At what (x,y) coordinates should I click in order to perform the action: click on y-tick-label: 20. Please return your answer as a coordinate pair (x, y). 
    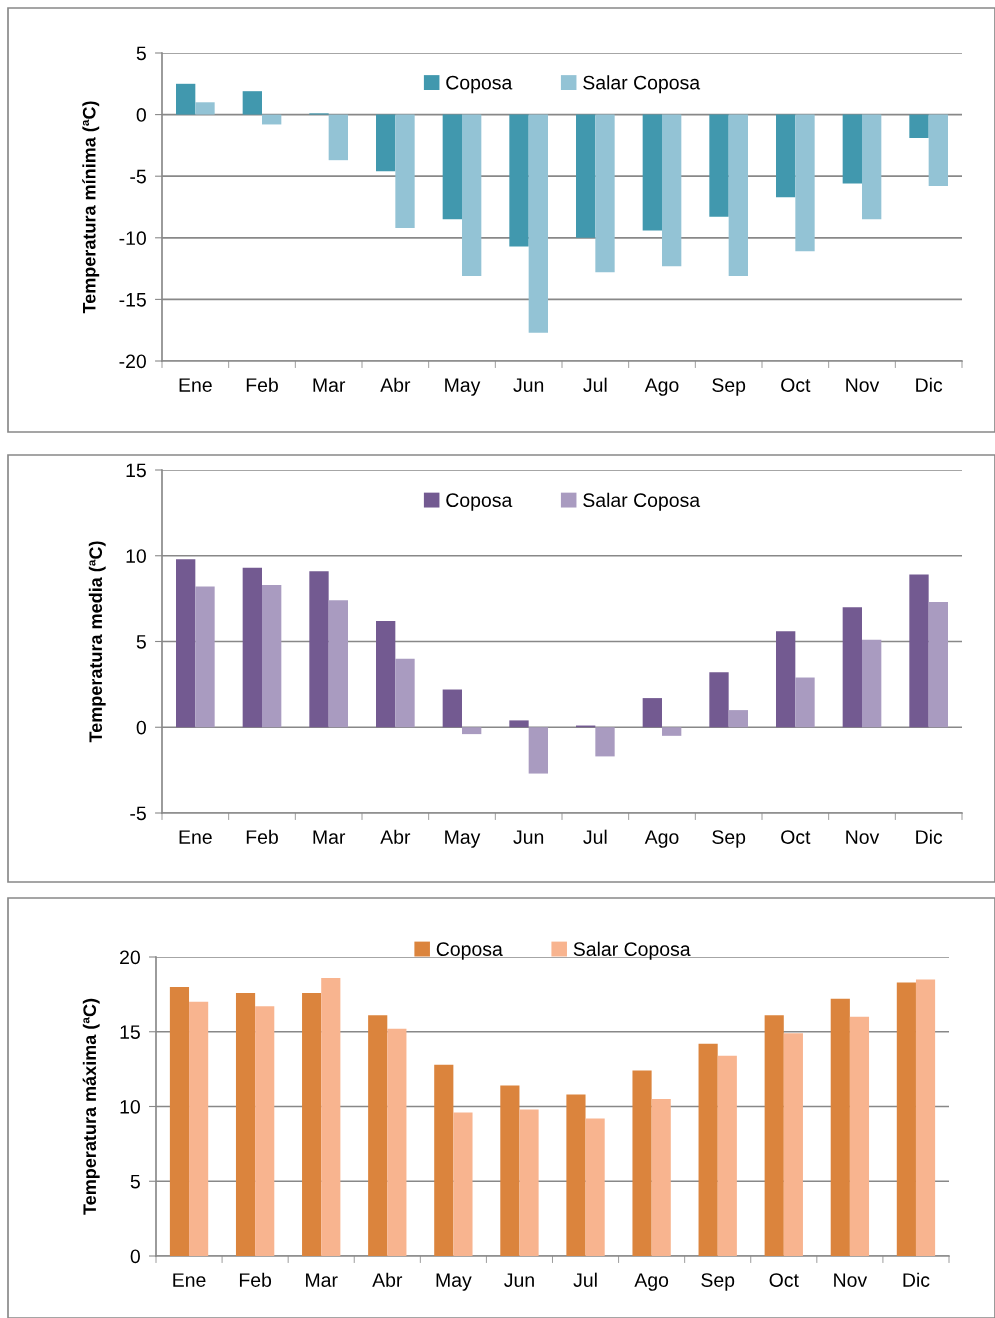
    Looking at the image, I should click on (130, 957).